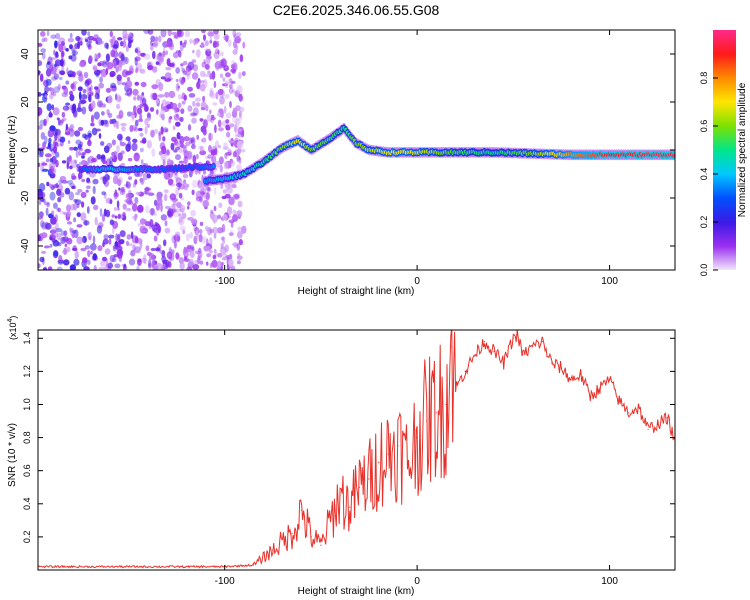 This screenshot has width=750, height=600. Describe the element at coordinates (704, 222) in the screenshot. I see `colorbar-tick-label: 0.2` at that location.